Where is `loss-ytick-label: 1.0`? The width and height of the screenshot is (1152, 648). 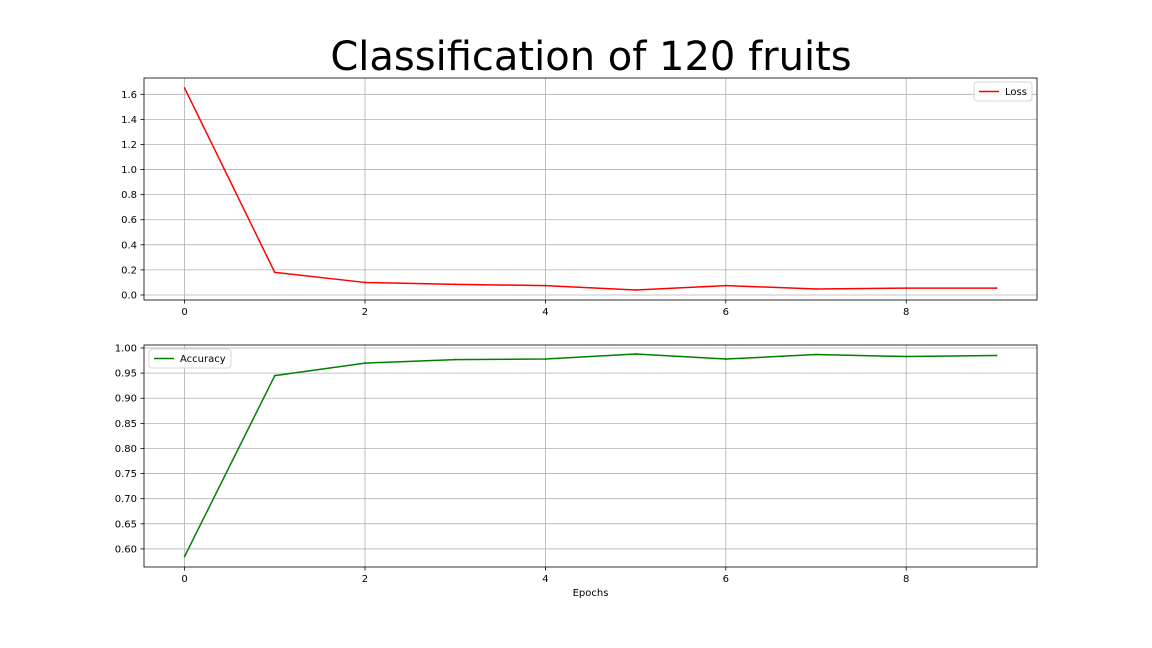 loss-ytick-label: 1.0 is located at coordinates (129, 170).